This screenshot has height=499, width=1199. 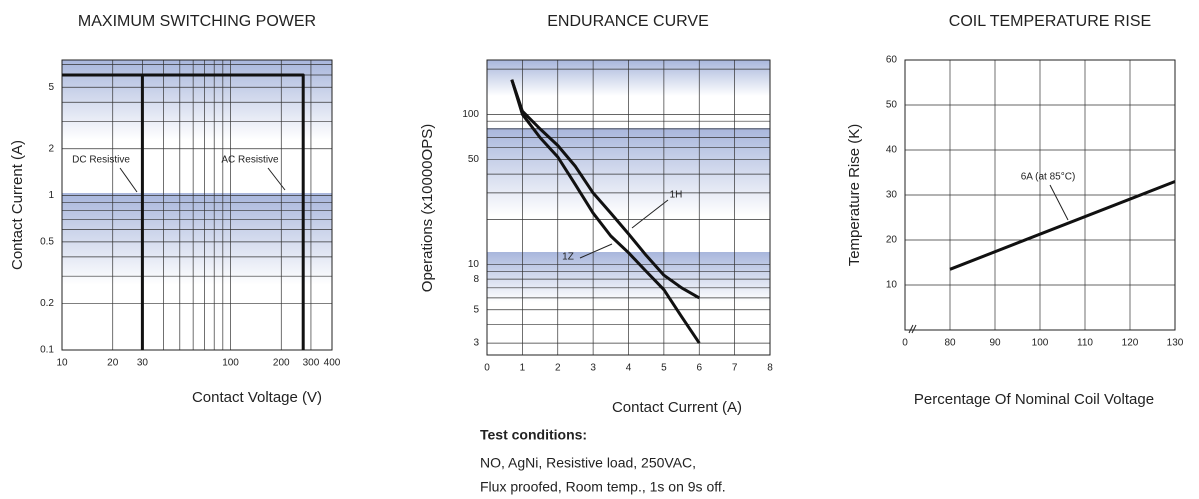 What do you see at coordinates (676, 195) in the screenshot?
I see `series-label: 1H` at bounding box center [676, 195].